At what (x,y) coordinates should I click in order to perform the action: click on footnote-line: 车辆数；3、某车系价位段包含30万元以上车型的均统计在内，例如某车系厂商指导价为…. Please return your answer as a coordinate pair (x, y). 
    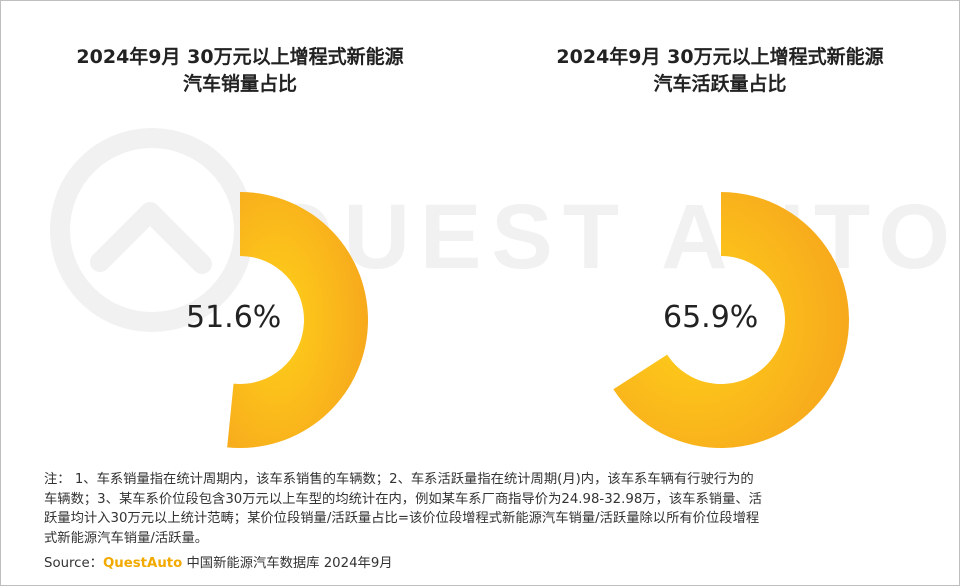
    Looking at the image, I should click on (403, 499).